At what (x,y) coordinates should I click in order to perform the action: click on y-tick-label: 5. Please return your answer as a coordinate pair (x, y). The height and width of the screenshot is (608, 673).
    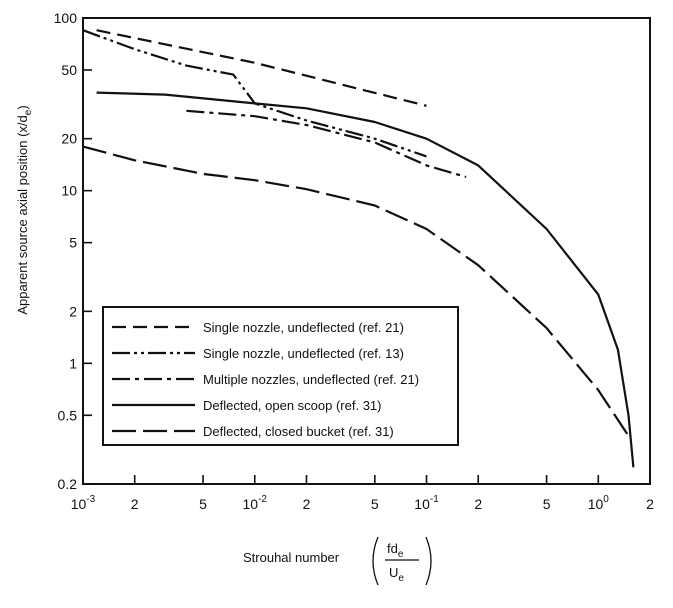
    Looking at the image, I should click on (73, 243).